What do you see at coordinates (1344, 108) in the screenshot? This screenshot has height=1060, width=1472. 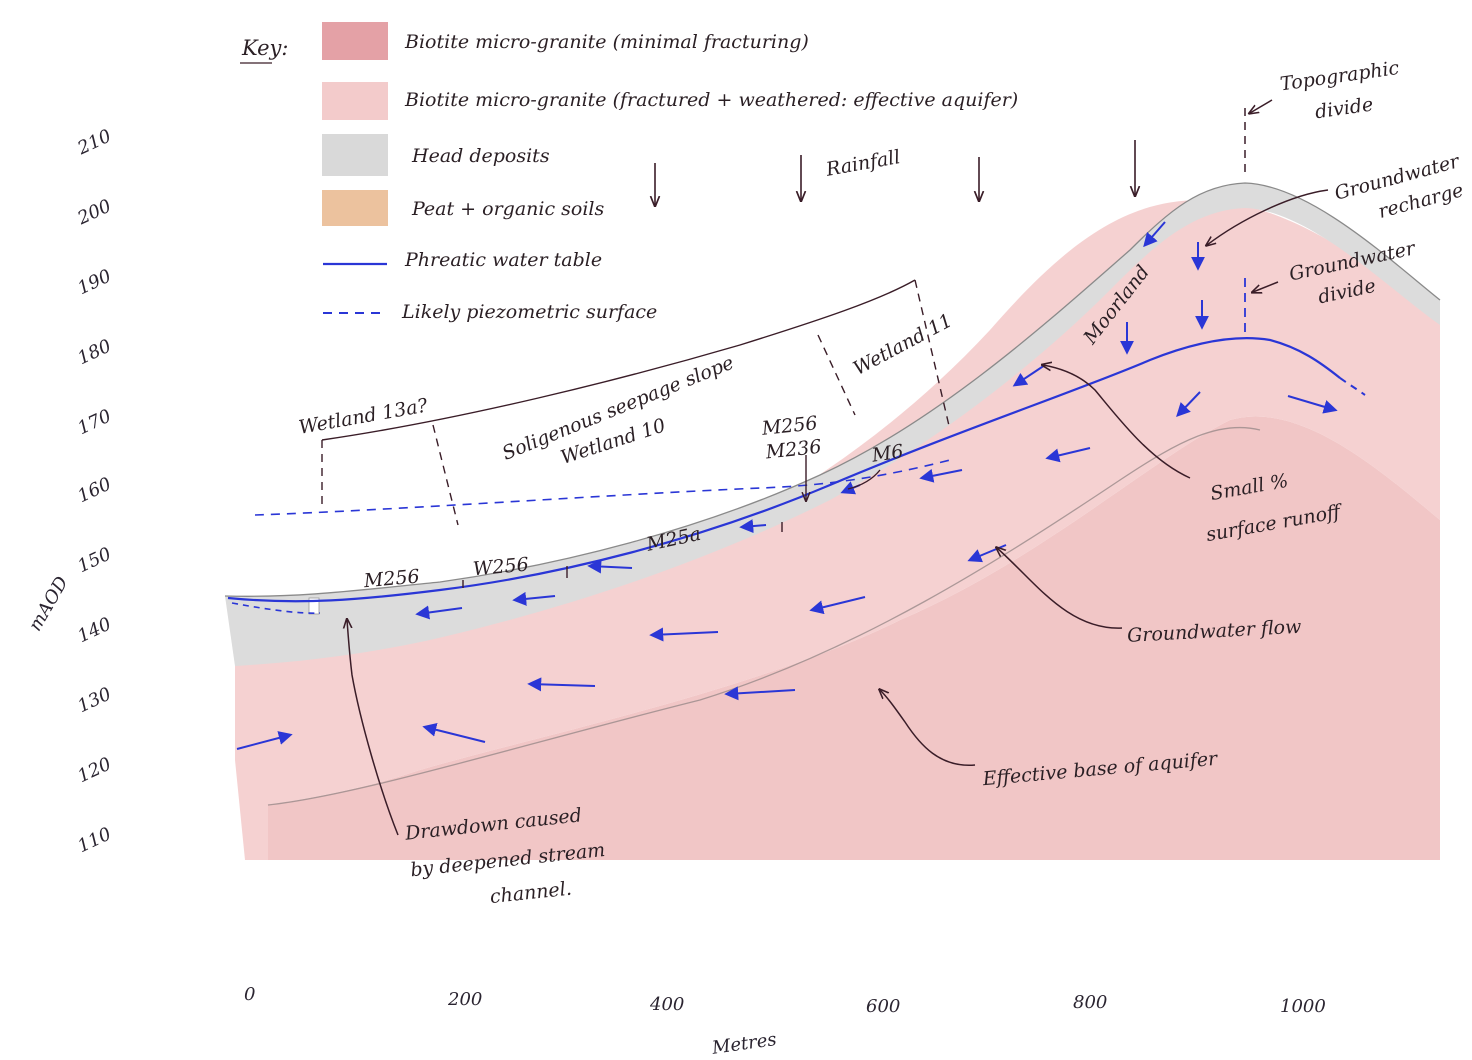 I see `label-topographic-divide-2: divide` at bounding box center [1344, 108].